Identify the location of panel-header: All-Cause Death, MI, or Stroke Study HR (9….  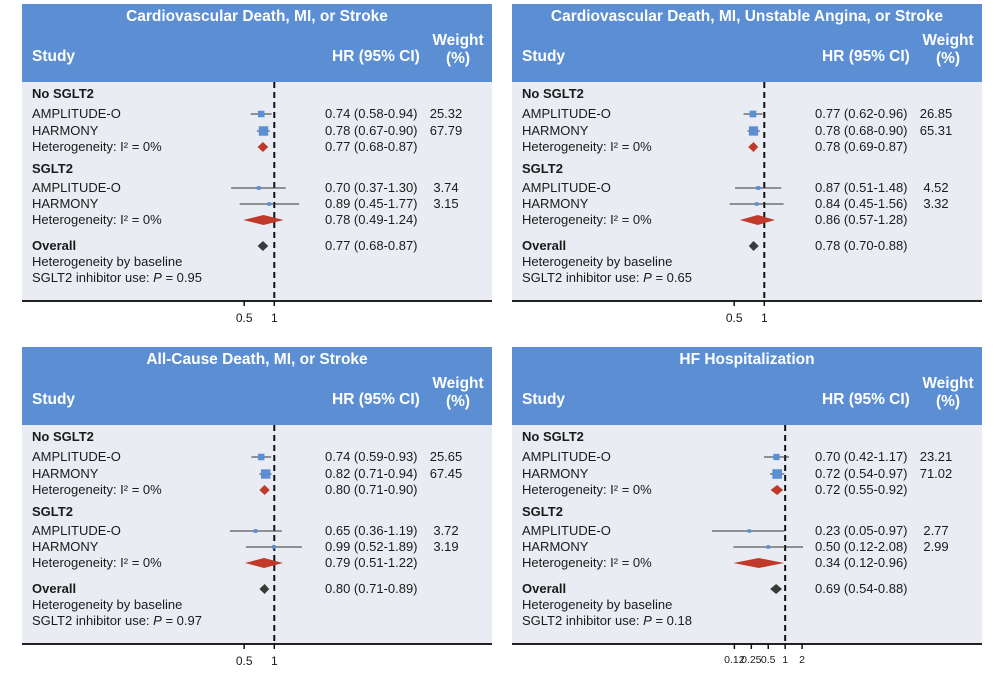
(257, 386).